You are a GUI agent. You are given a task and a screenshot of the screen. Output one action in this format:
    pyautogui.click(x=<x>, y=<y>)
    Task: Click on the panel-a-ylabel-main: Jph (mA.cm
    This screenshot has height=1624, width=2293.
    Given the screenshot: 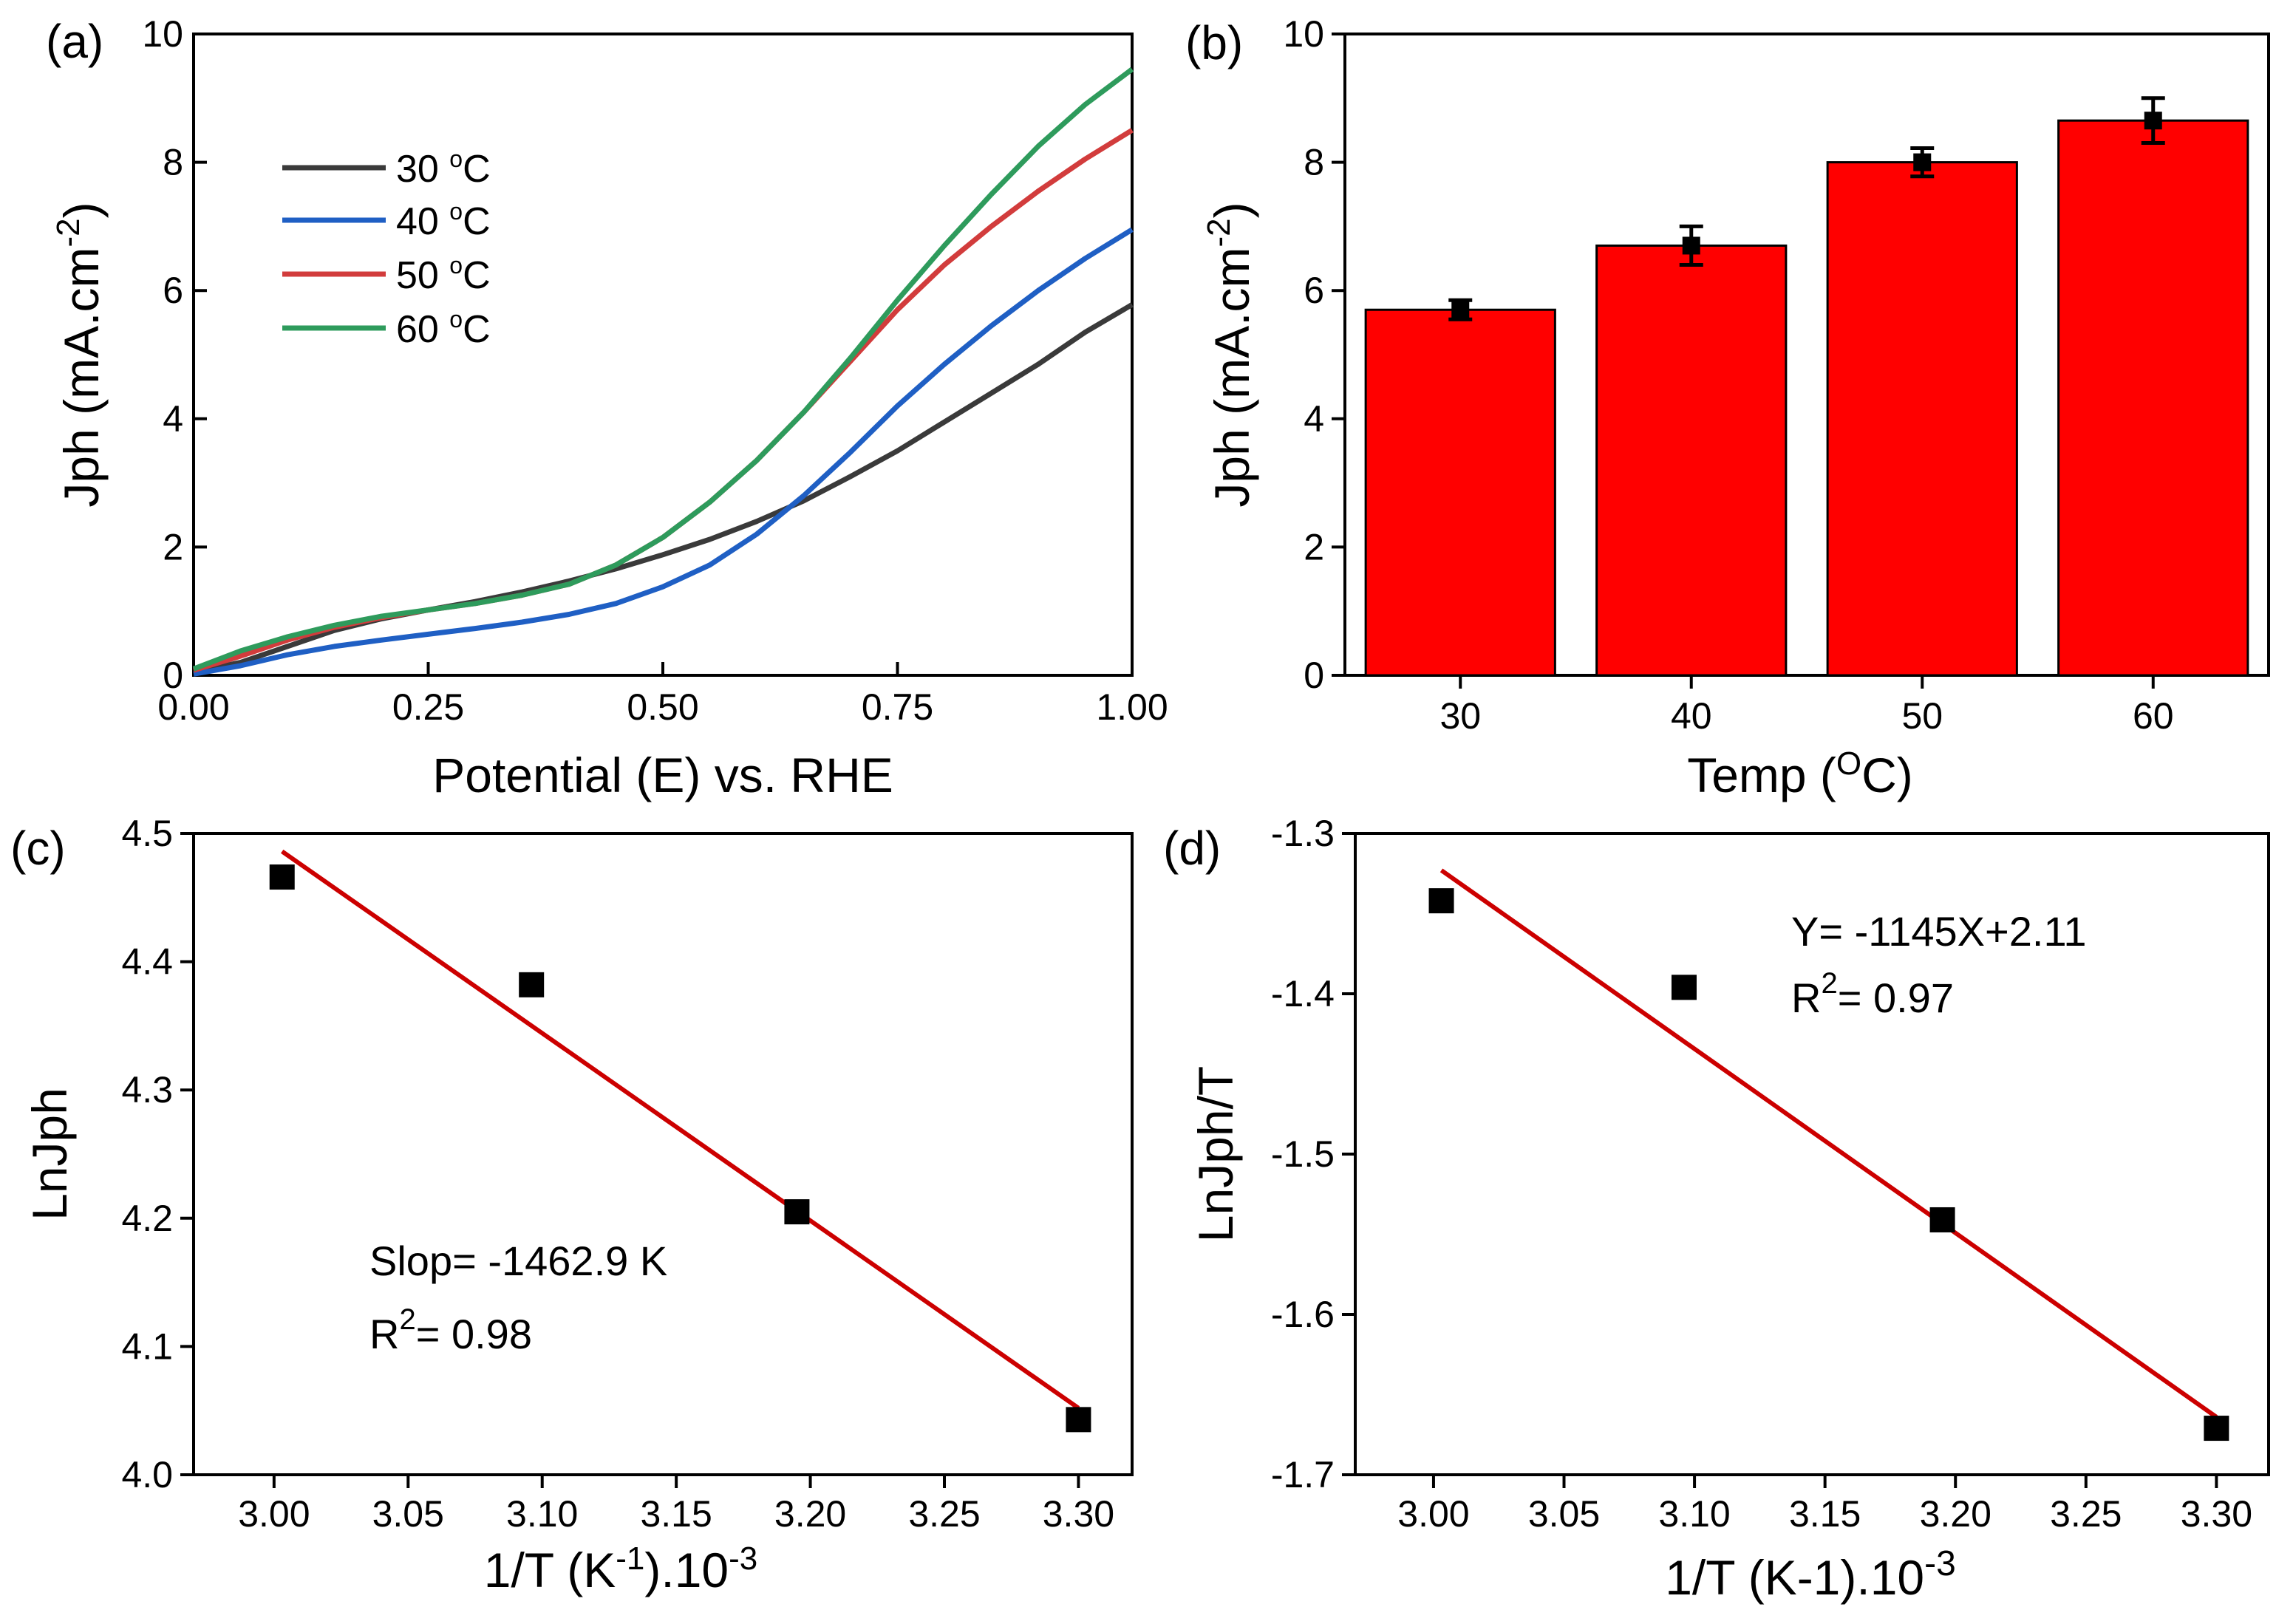 What is the action you would take?
    pyautogui.click(x=81, y=378)
    